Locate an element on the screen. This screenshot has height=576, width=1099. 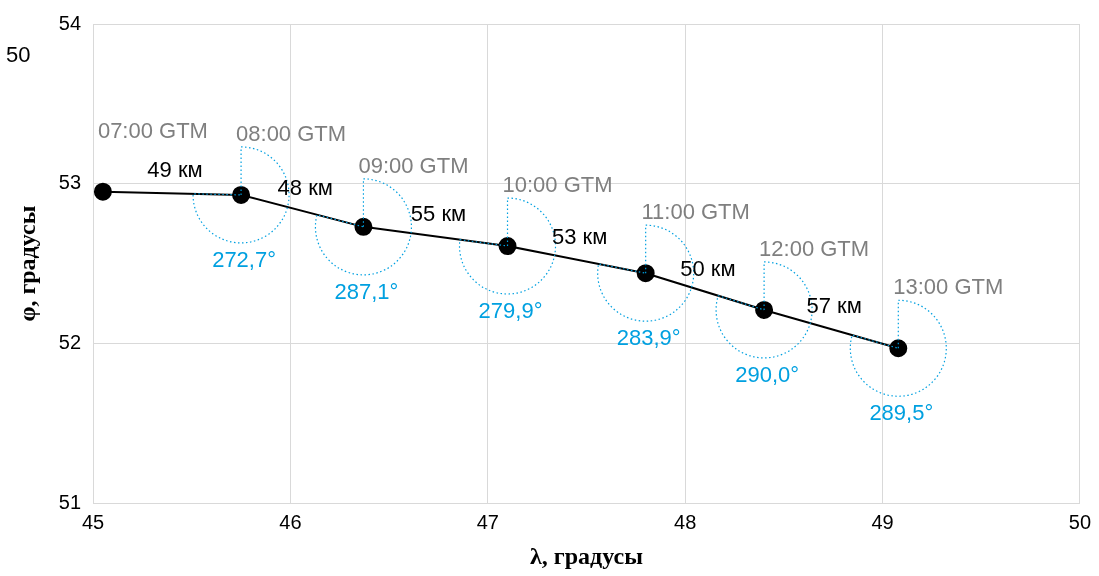
y-tick-label: 53 is located at coordinates (70, 182).